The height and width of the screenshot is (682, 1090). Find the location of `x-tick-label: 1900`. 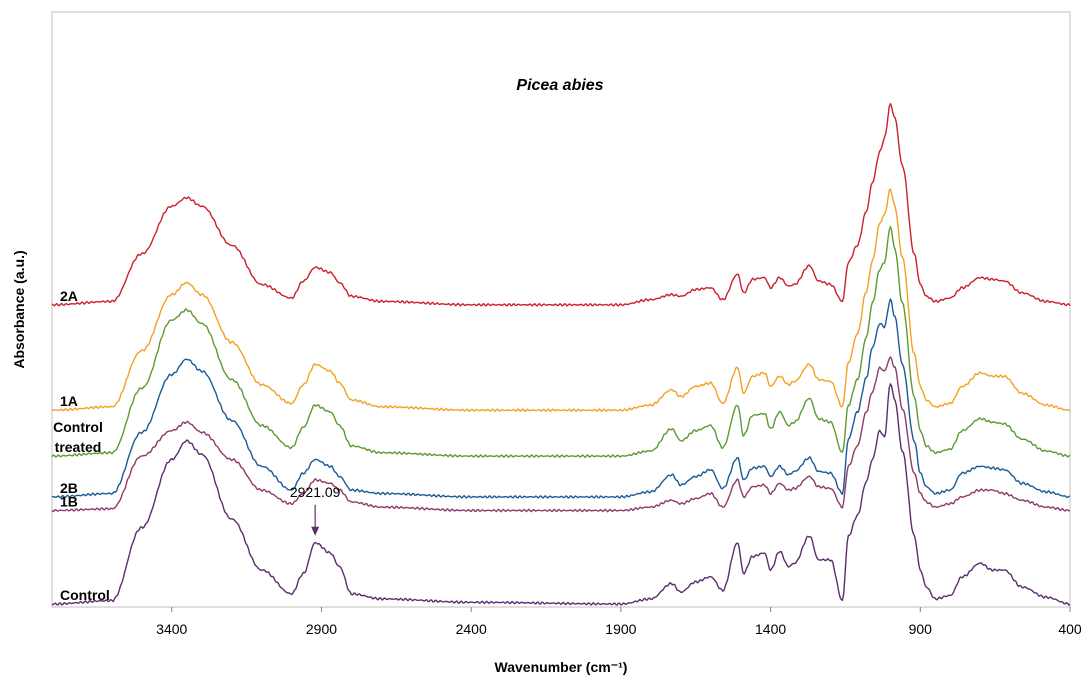

x-tick-label: 1900 is located at coordinates (620, 629).